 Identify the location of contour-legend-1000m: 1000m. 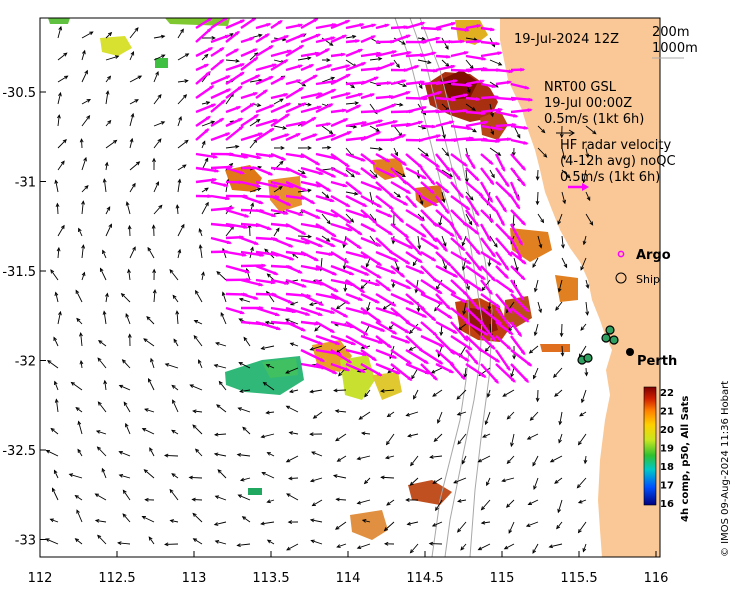
(675, 48).